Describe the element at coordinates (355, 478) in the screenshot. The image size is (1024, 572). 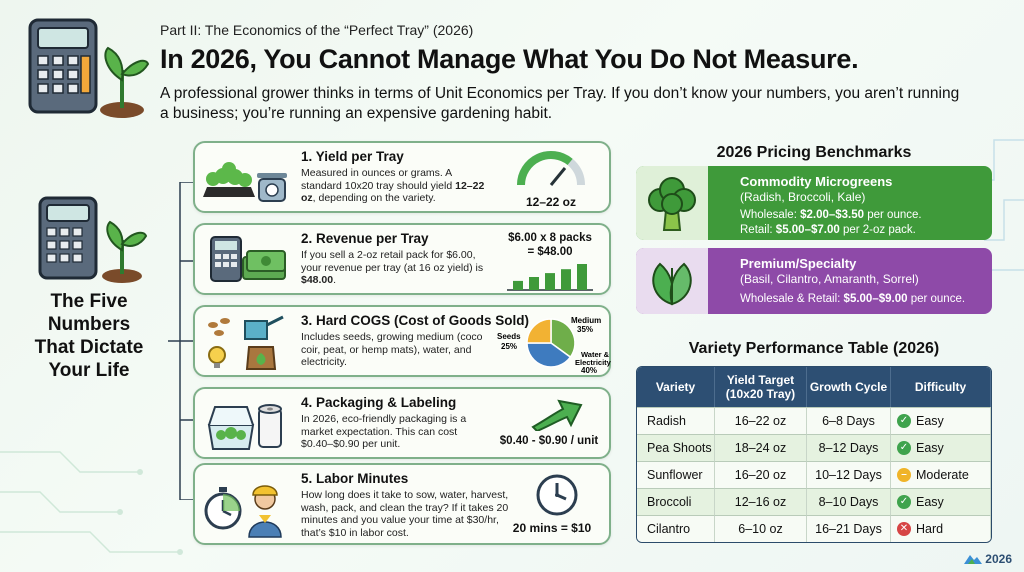
I see `card-title: 5. Labor Minutes` at that location.